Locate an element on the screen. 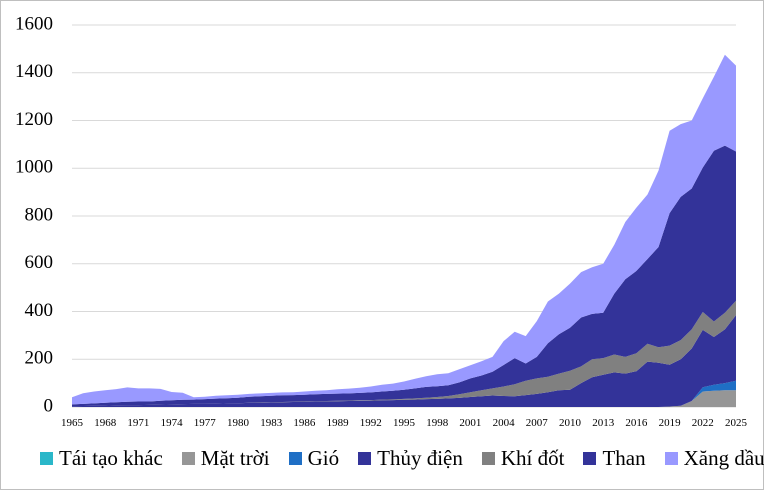 This screenshot has width=764, height=490. legend-item: Tái tạo khác is located at coordinates (101, 458).